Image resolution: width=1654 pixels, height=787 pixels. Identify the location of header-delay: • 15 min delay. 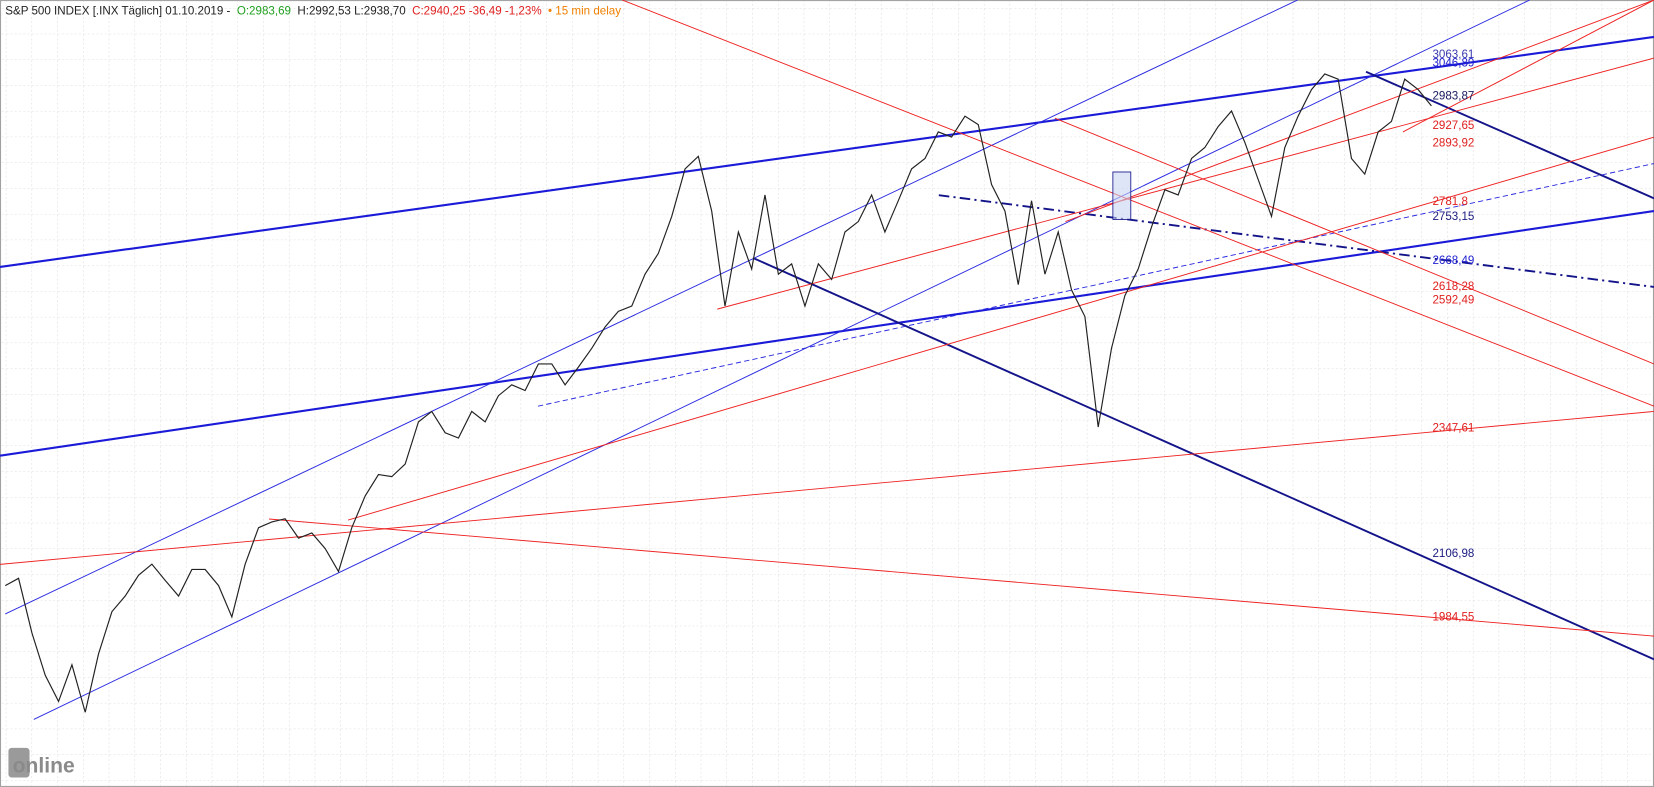
(584, 11).